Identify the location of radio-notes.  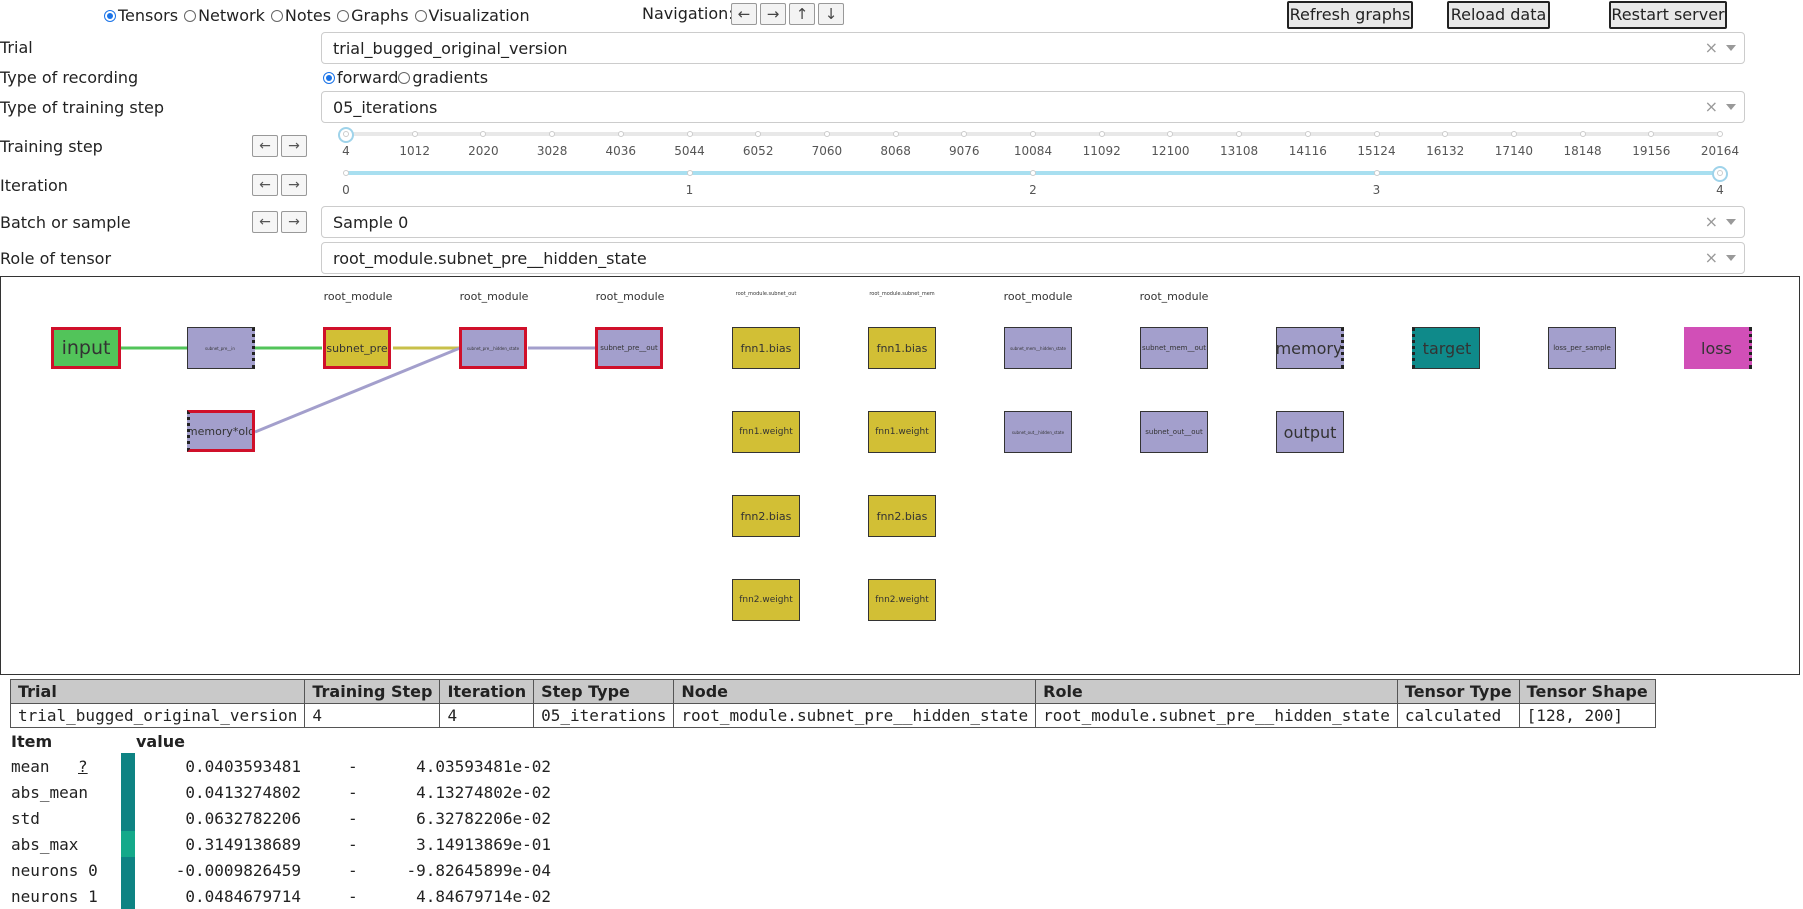
(276, 15).